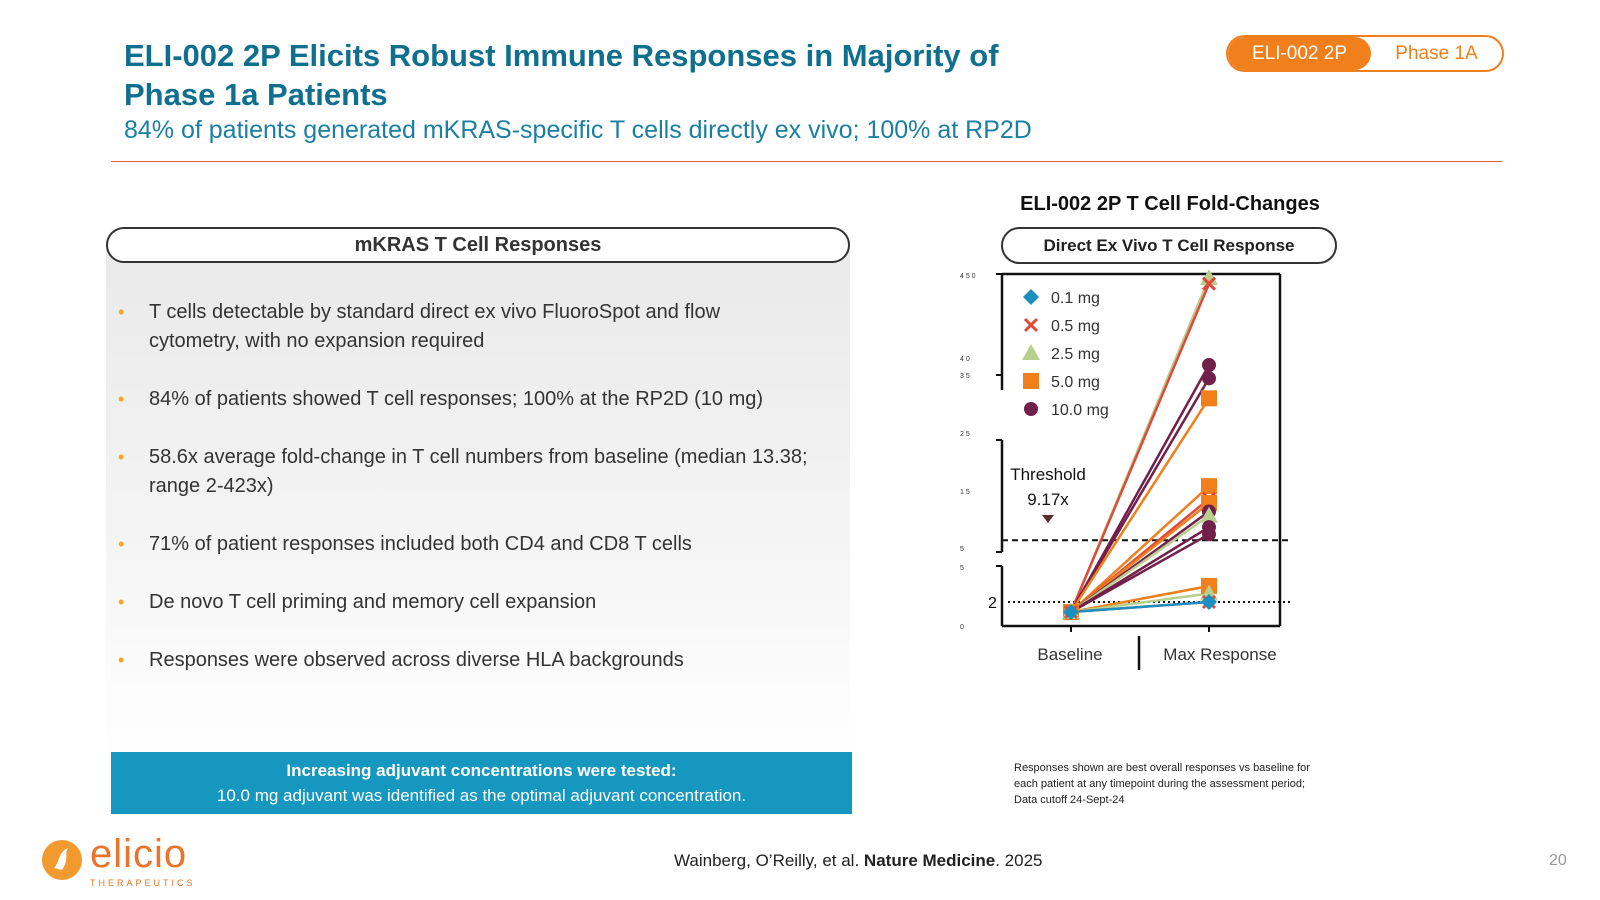  Describe the element at coordinates (992, 603) in the screenshot. I see `y-marked-value-label: 2` at that location.